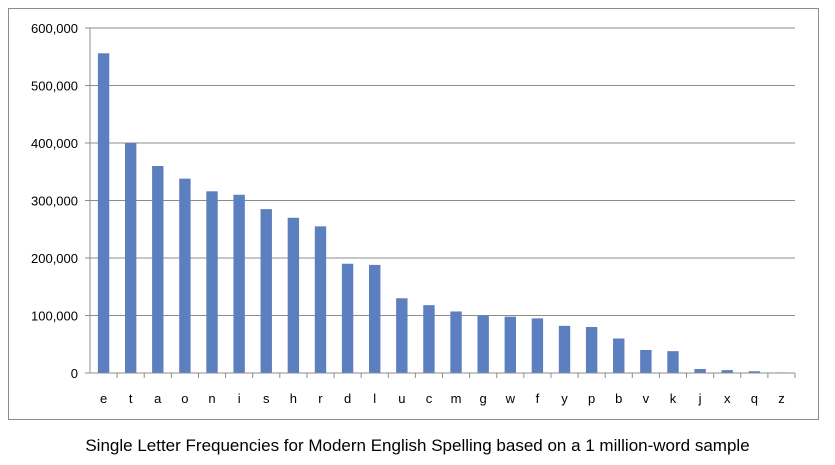 The image size is (835, 465). I want to click on x-tick-label: k, so click(673, 398).